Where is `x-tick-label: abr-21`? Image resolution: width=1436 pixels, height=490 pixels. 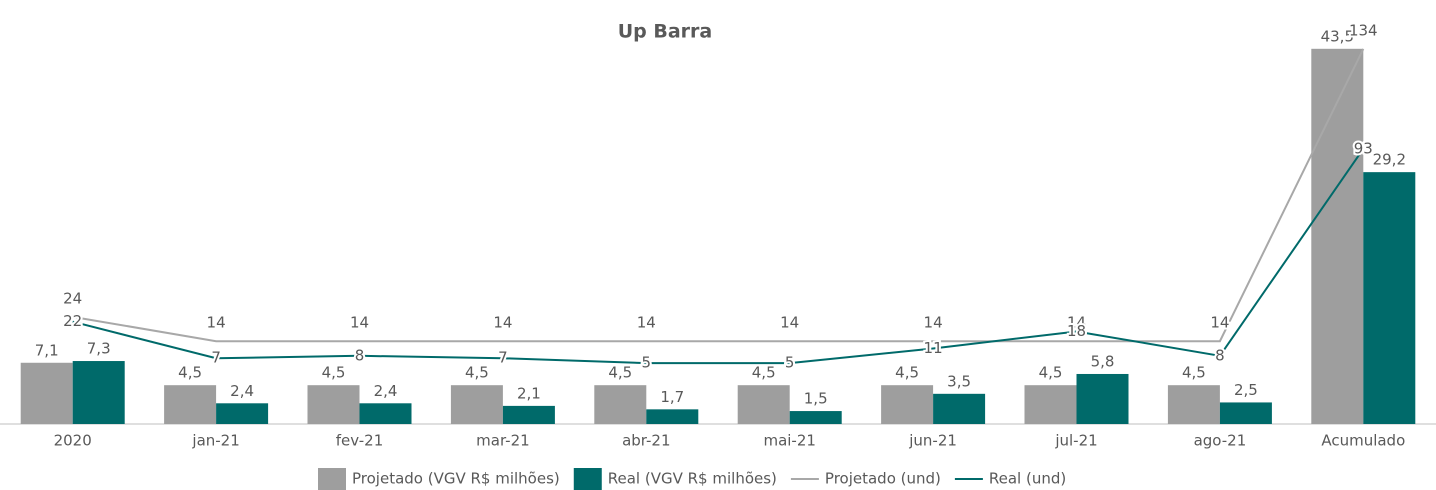 x-tick-label: abr-21 is located at coordinates (646, 441).